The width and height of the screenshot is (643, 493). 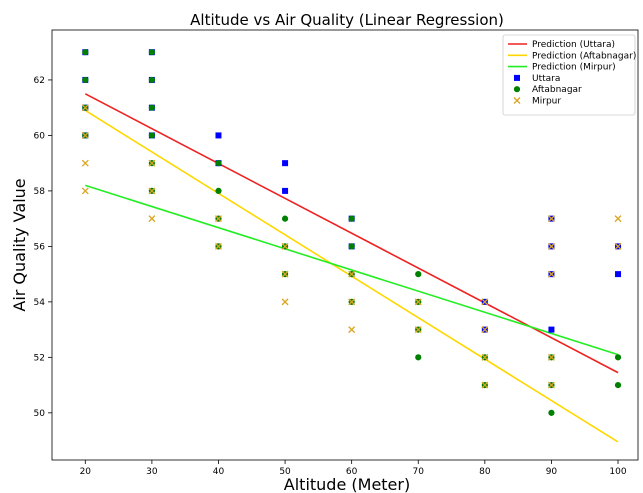 I want to click on x-tick-label: 50, so click(x=285, y=472).